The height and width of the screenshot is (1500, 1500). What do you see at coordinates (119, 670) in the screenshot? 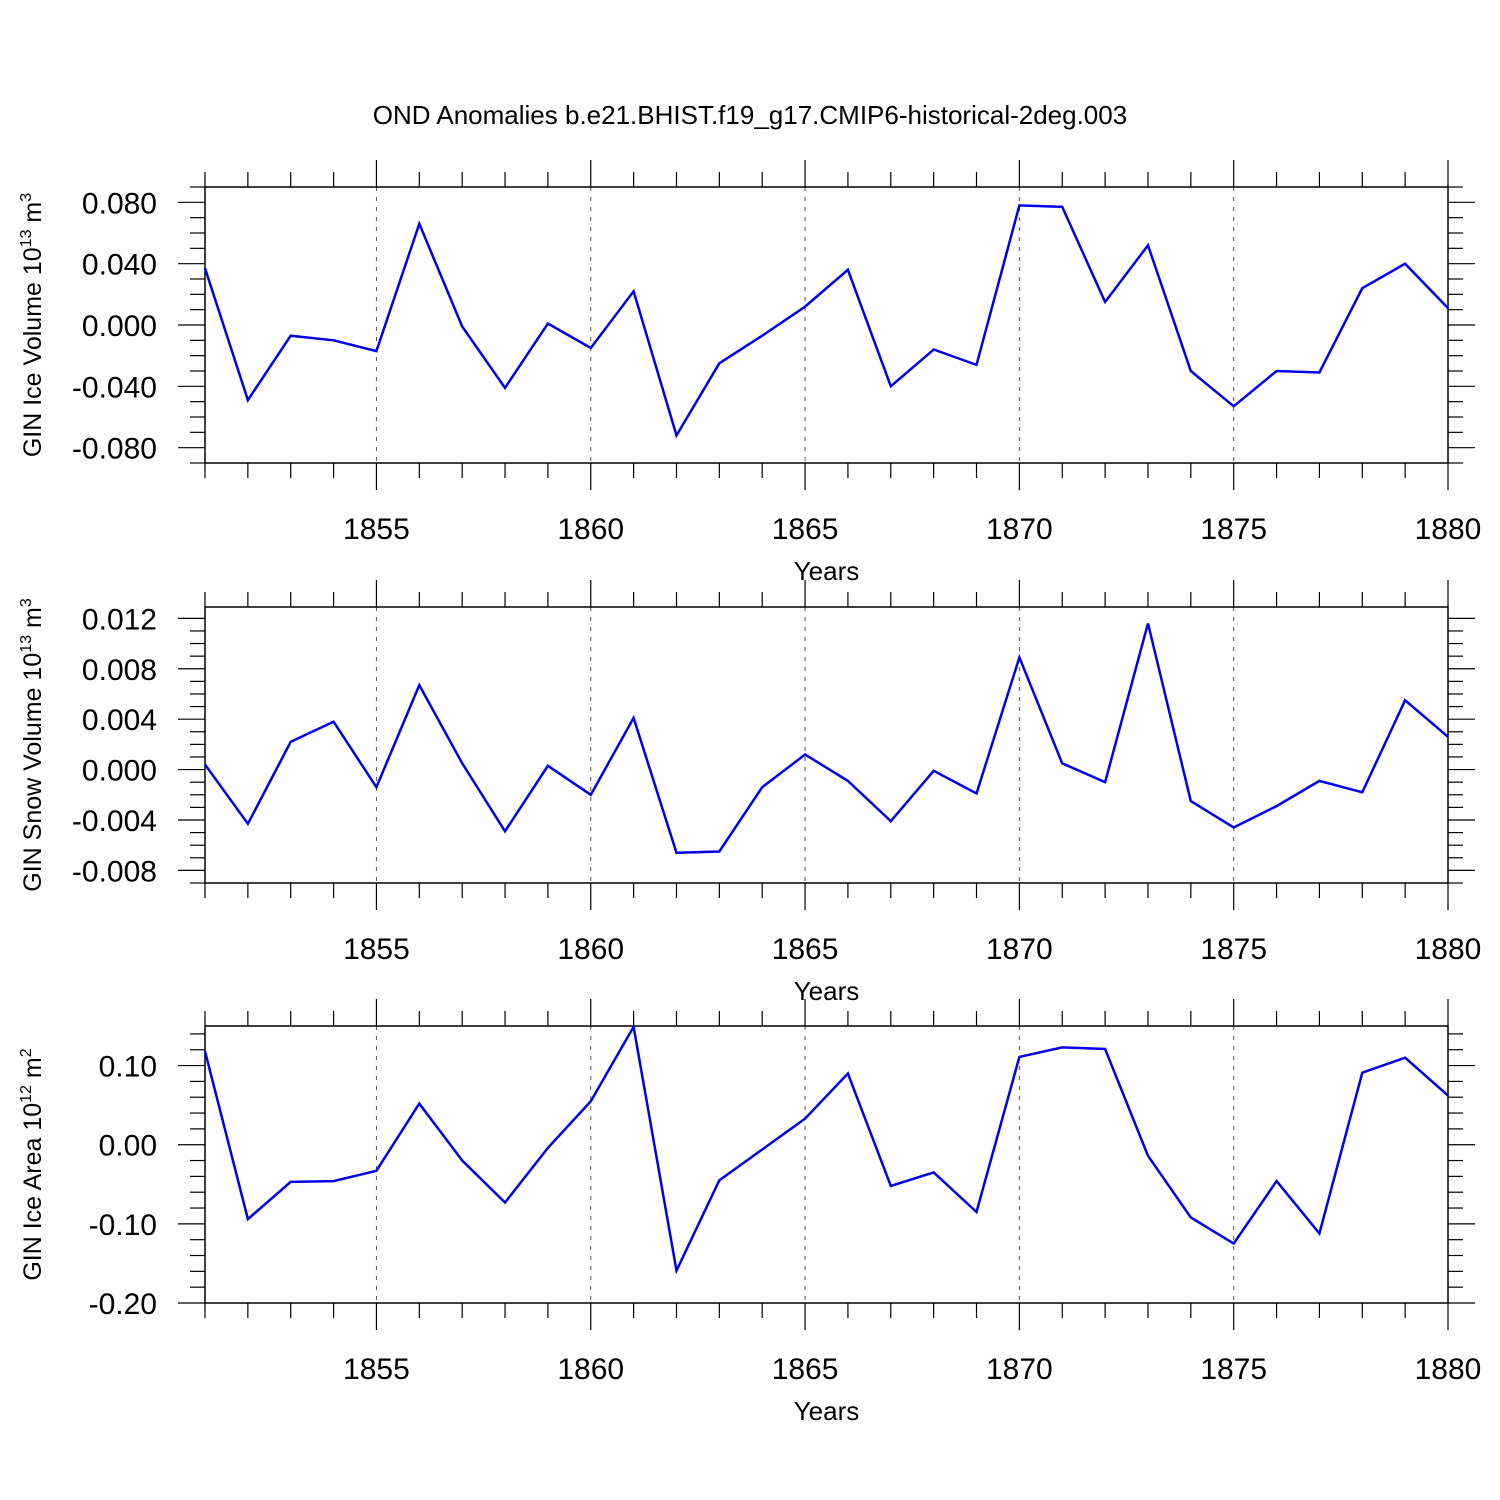
I see `y-tick-label: 0.008` at bounding box center [119, 670].